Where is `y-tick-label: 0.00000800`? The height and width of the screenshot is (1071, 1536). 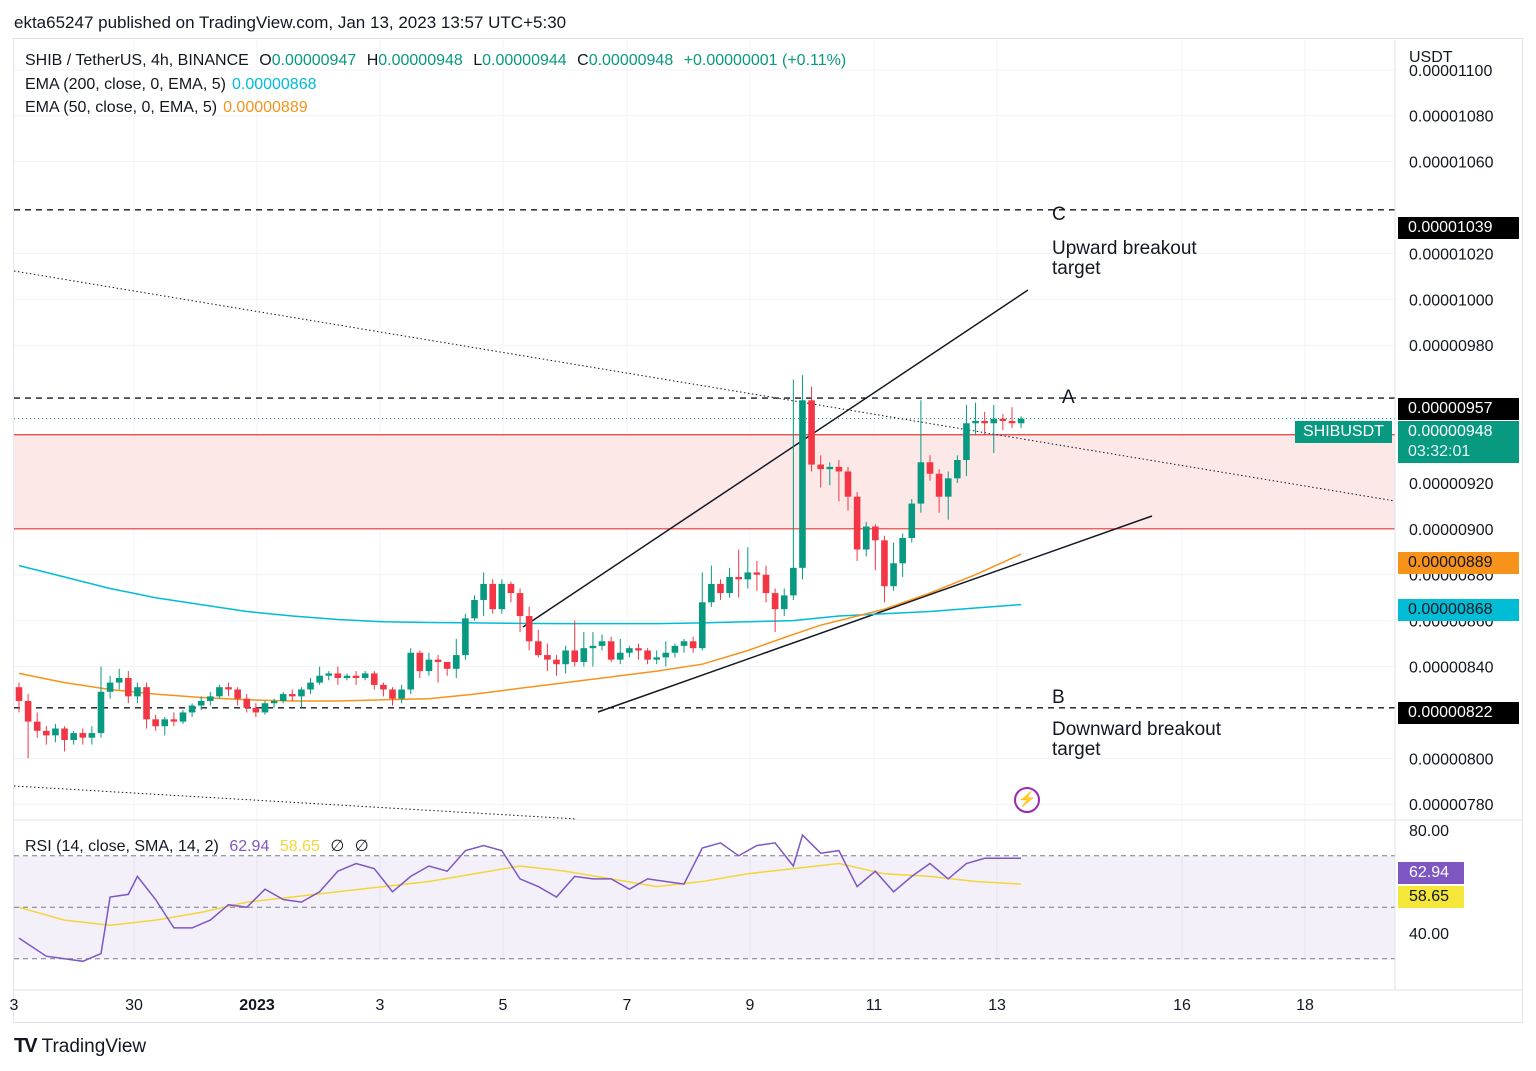
y-tick-label: 0.00000800 is located at coordinates (1451, 759).